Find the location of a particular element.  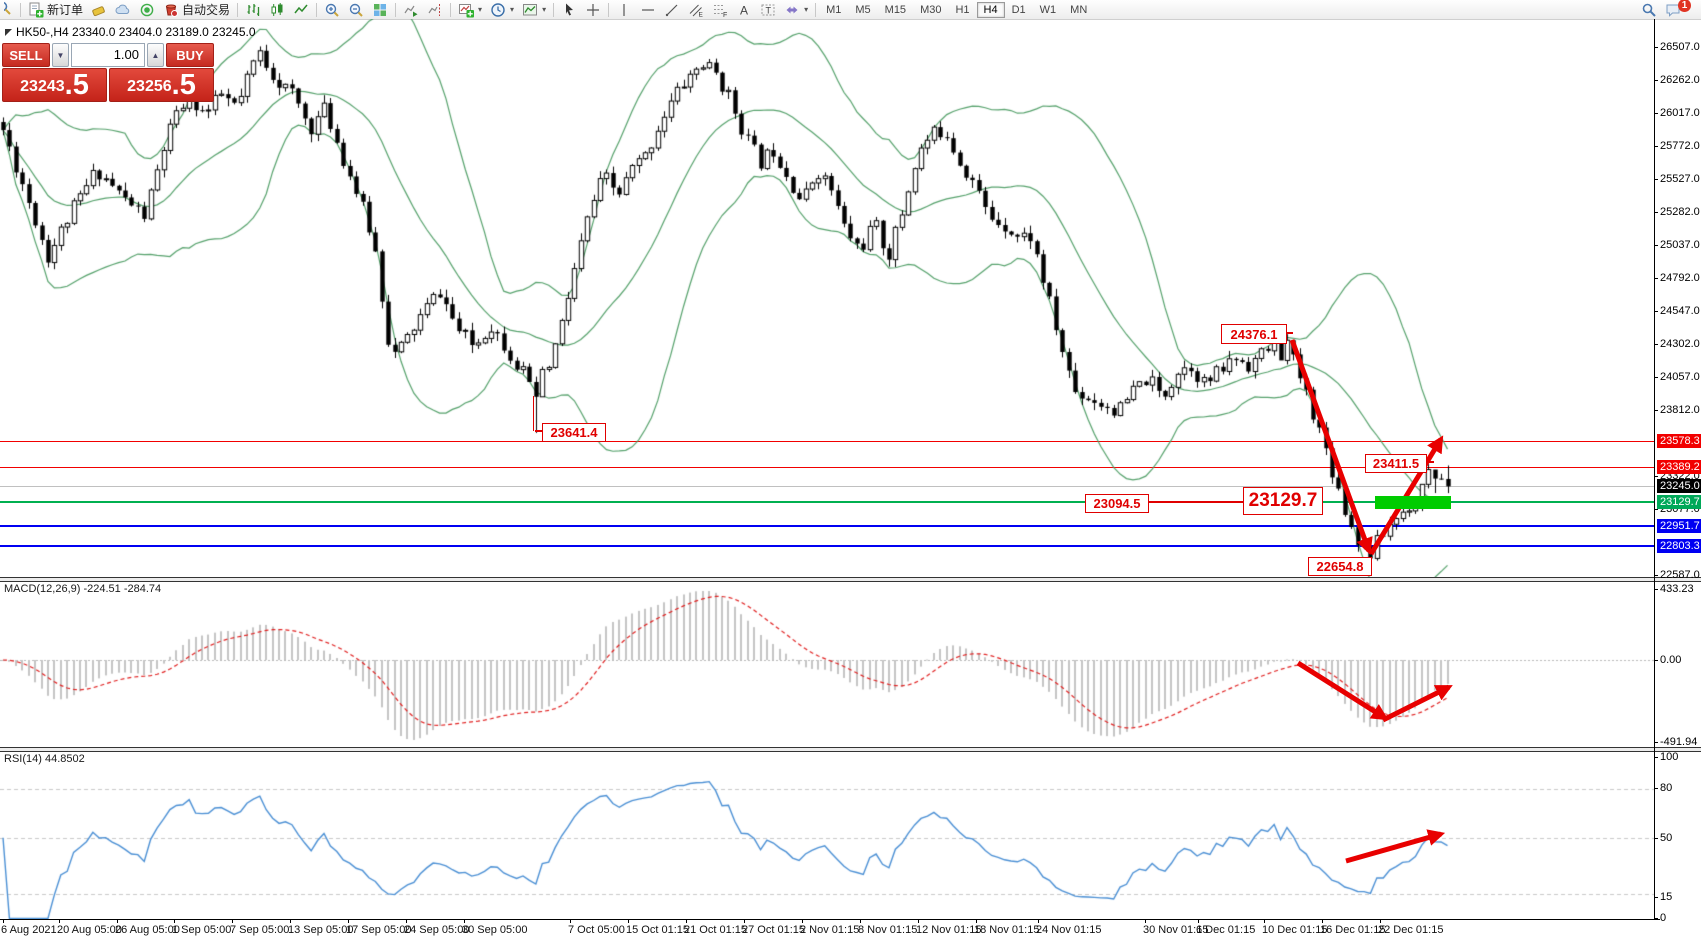

search-button is located at coordinates (1649, 10).